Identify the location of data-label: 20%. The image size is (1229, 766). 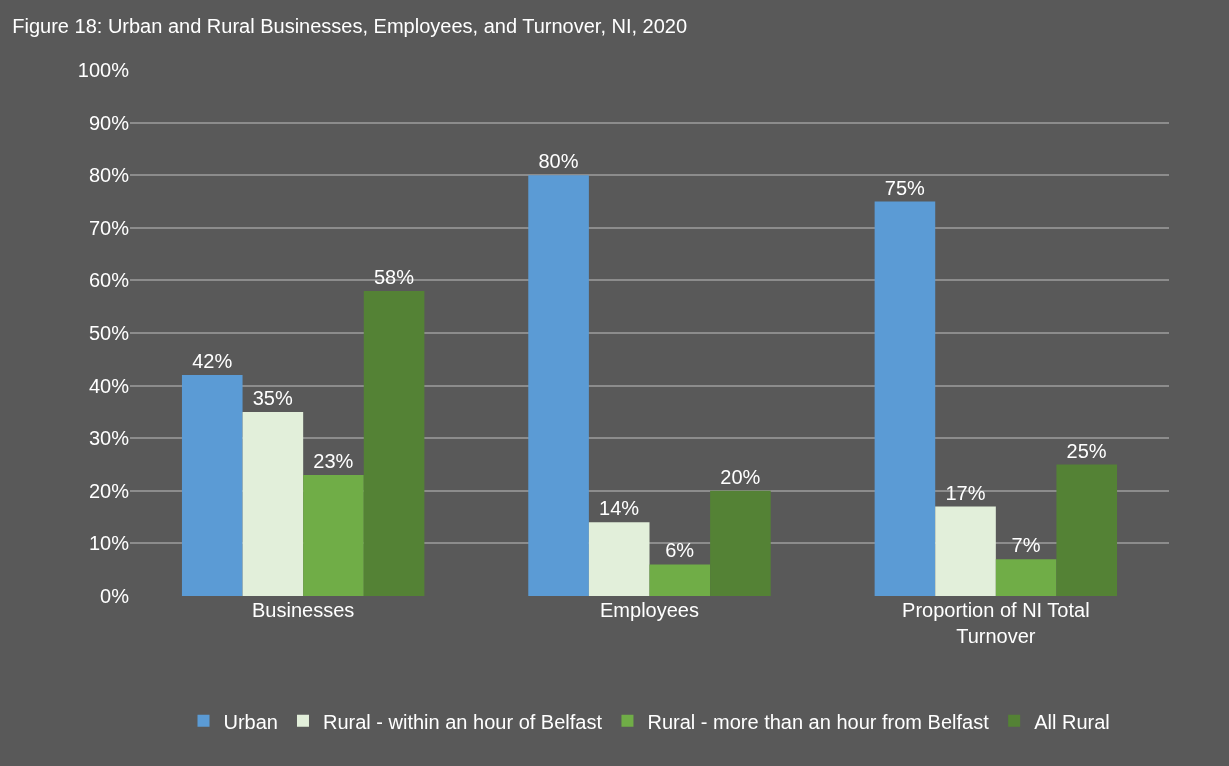
(740, 476).